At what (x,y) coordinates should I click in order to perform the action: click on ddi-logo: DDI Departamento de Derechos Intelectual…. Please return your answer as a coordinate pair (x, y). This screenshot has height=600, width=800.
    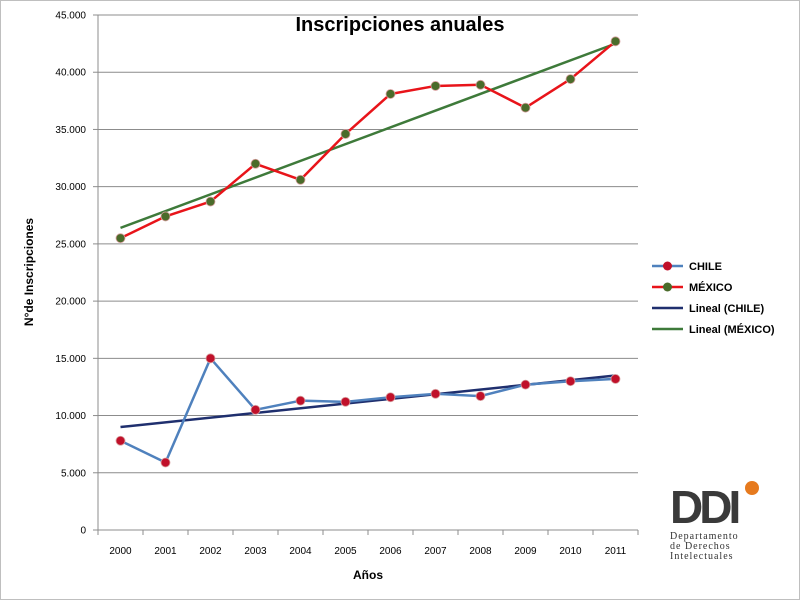
    Looking at the image, I should click on (714, 521).